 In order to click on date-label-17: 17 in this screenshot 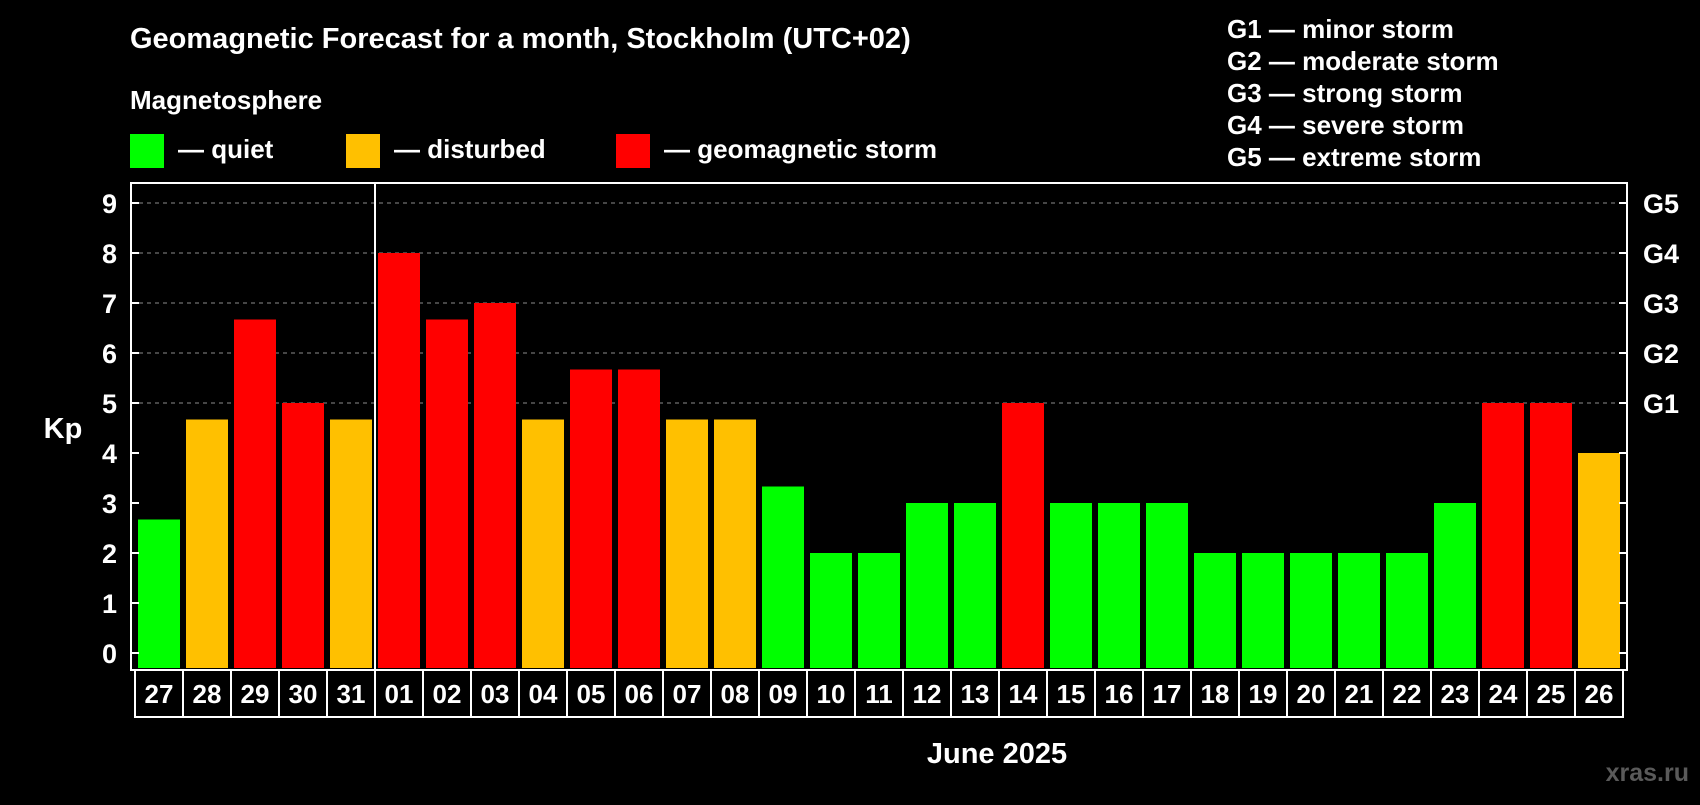, I will do `click(1167, 694)`.